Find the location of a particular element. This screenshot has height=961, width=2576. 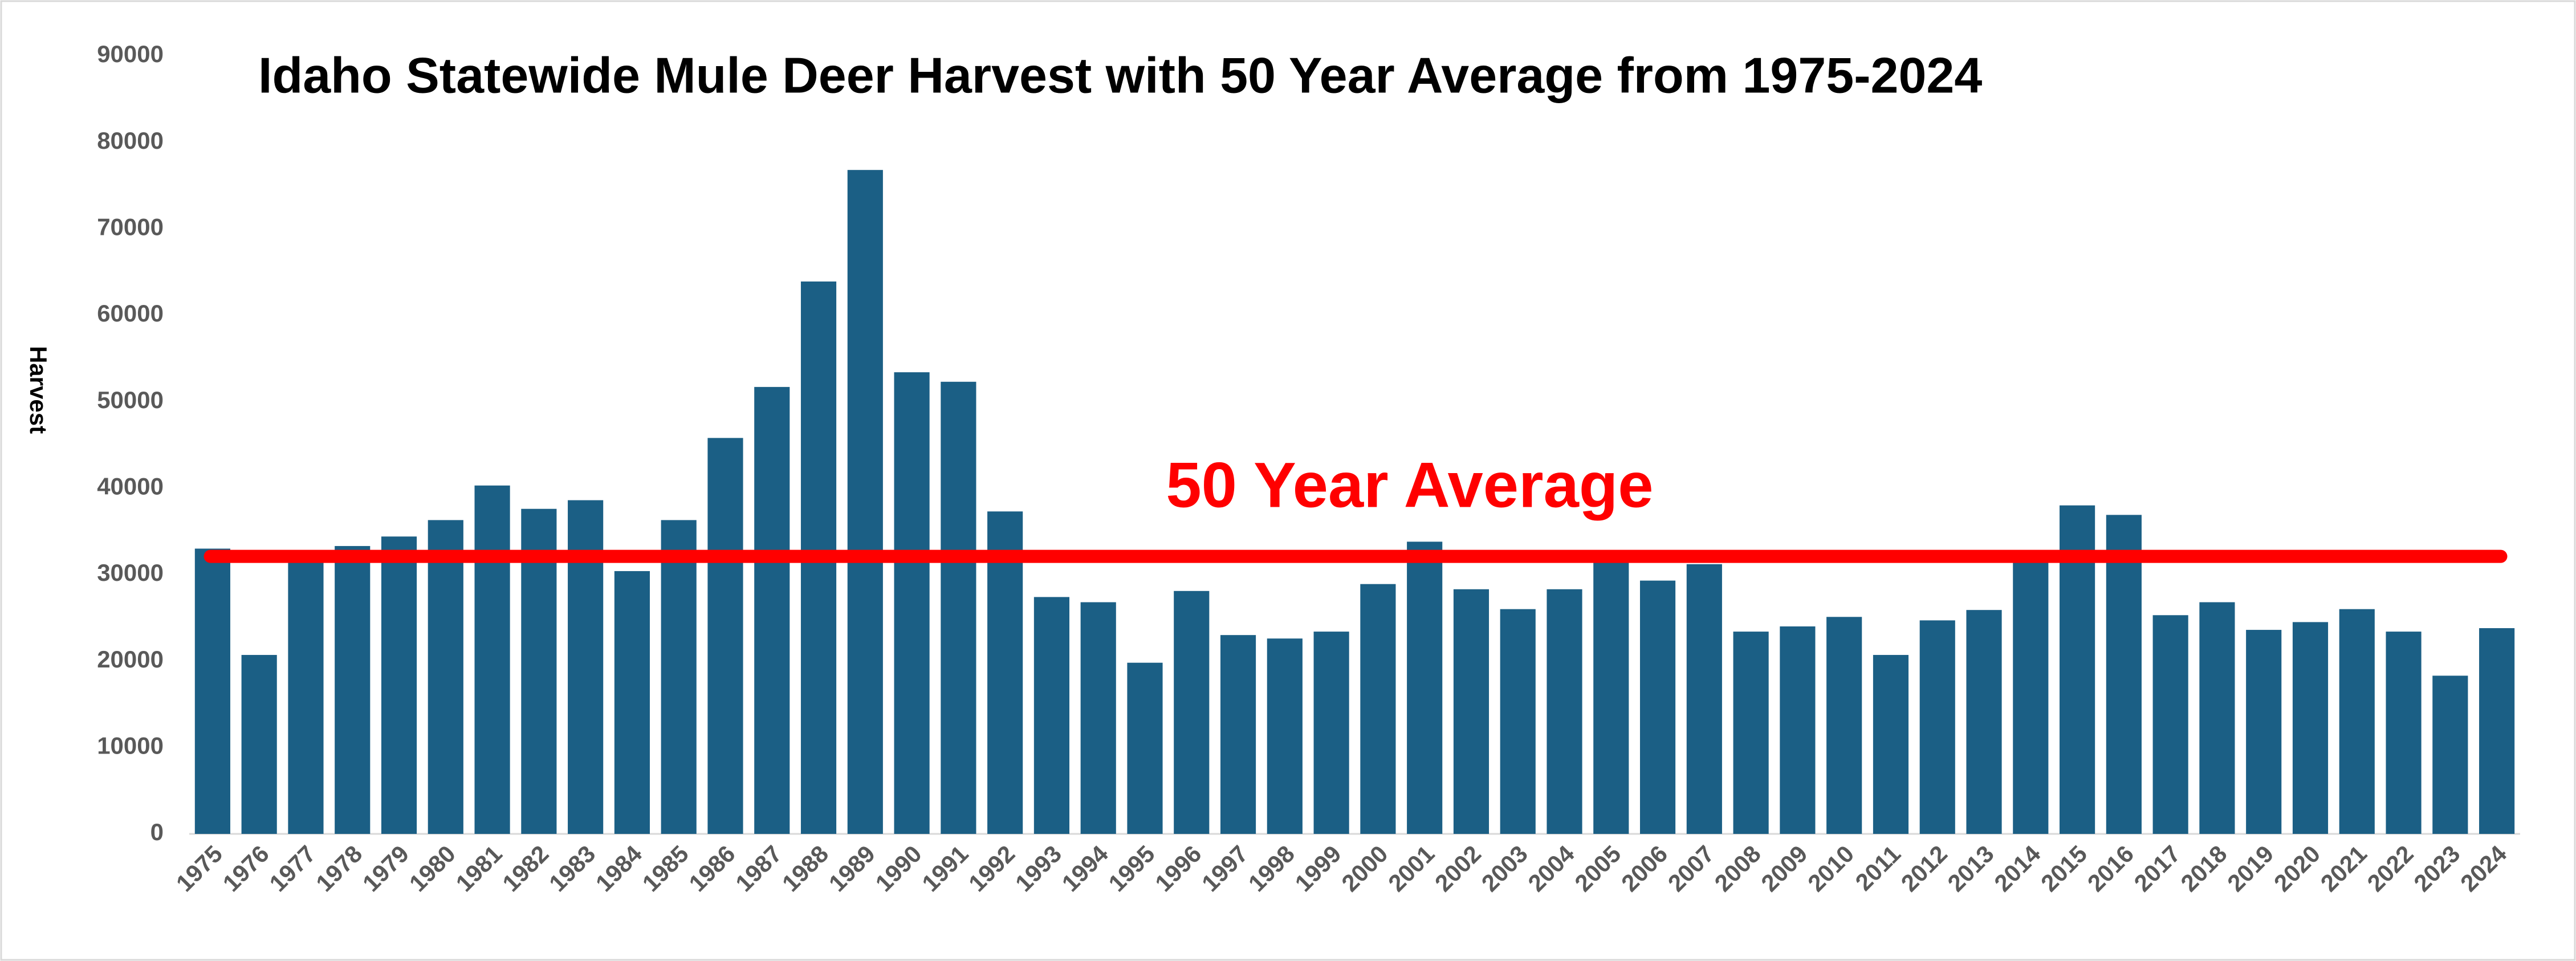

average-label: 50 Year Average is located at coordinates (1409, 486).